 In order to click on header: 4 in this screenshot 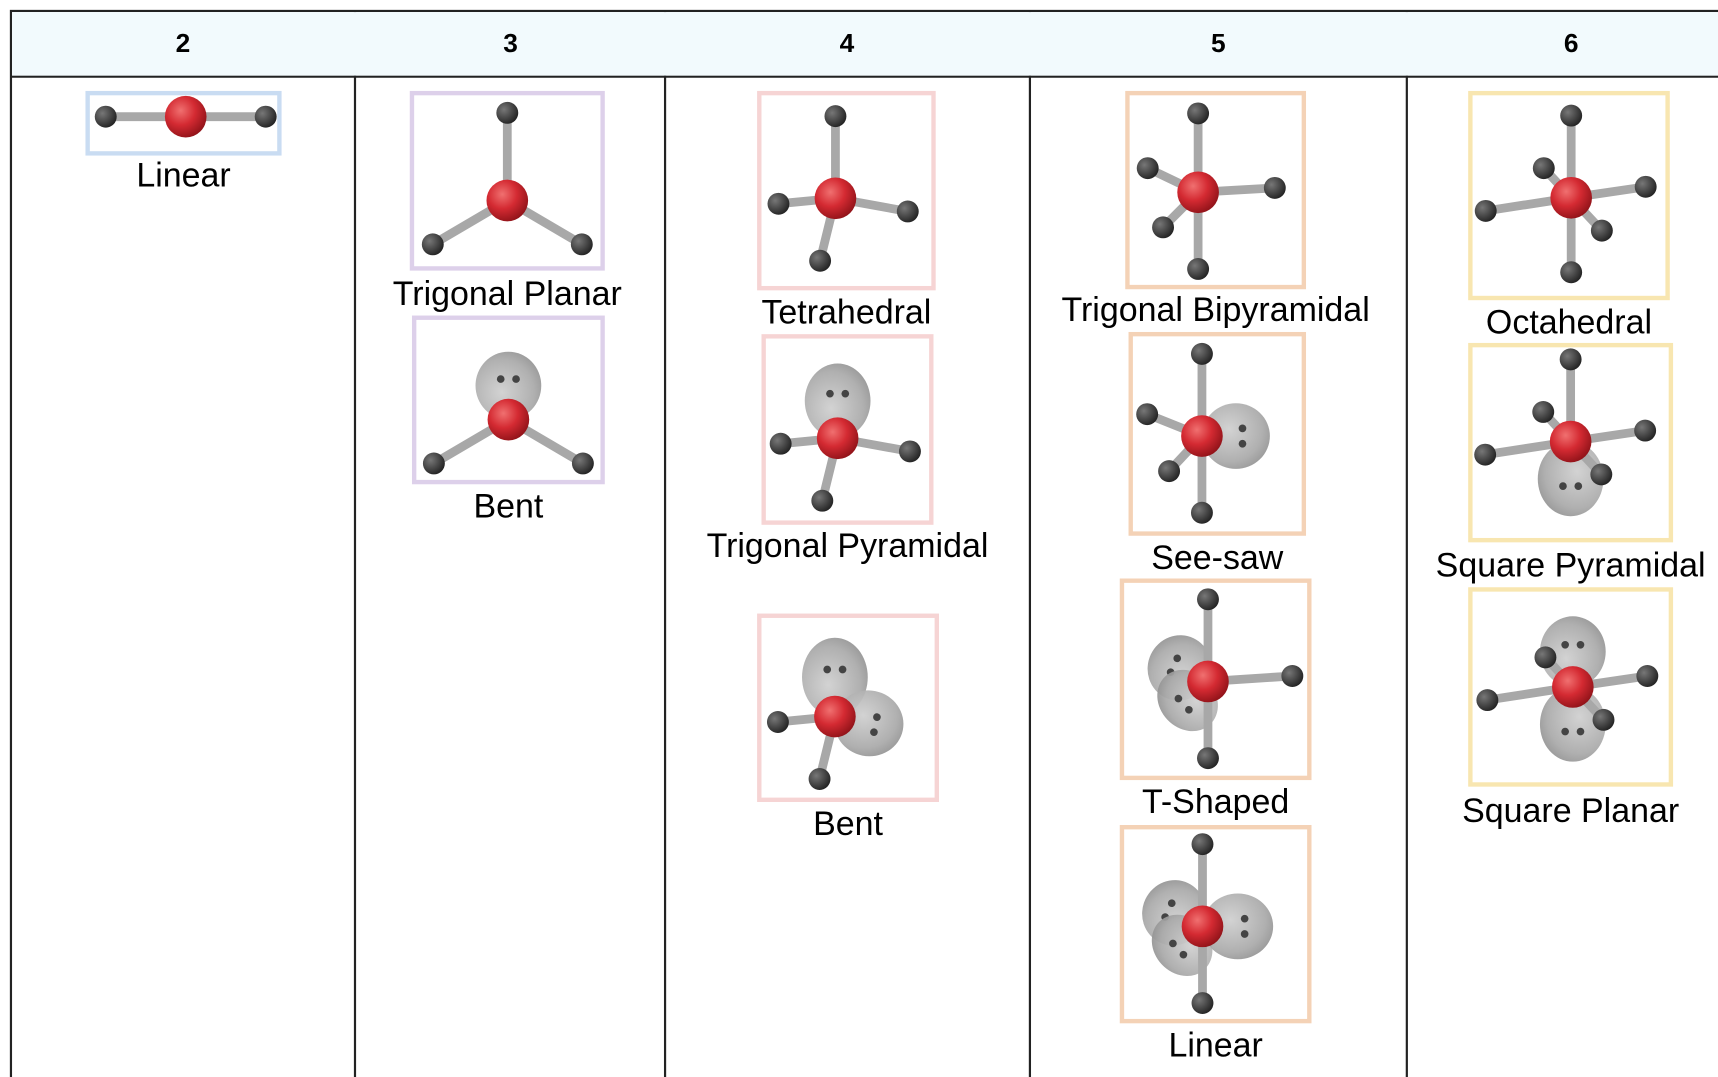, I will do `click(847, 43)`.